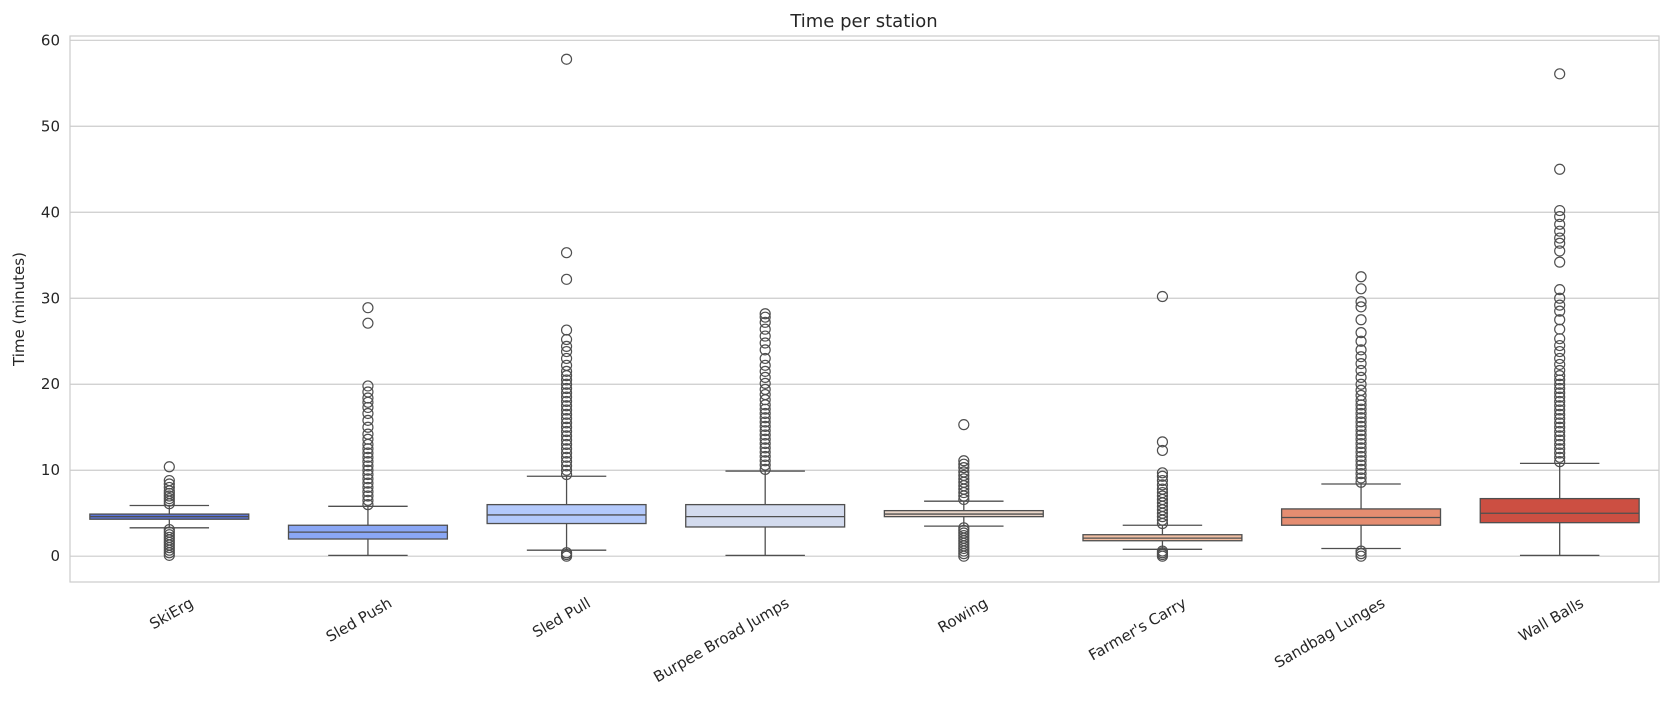  Describe the element at coordinates (721, 640) in the screenshot. I see `x-tick-label: Burpee Broad Jumps` at that location.